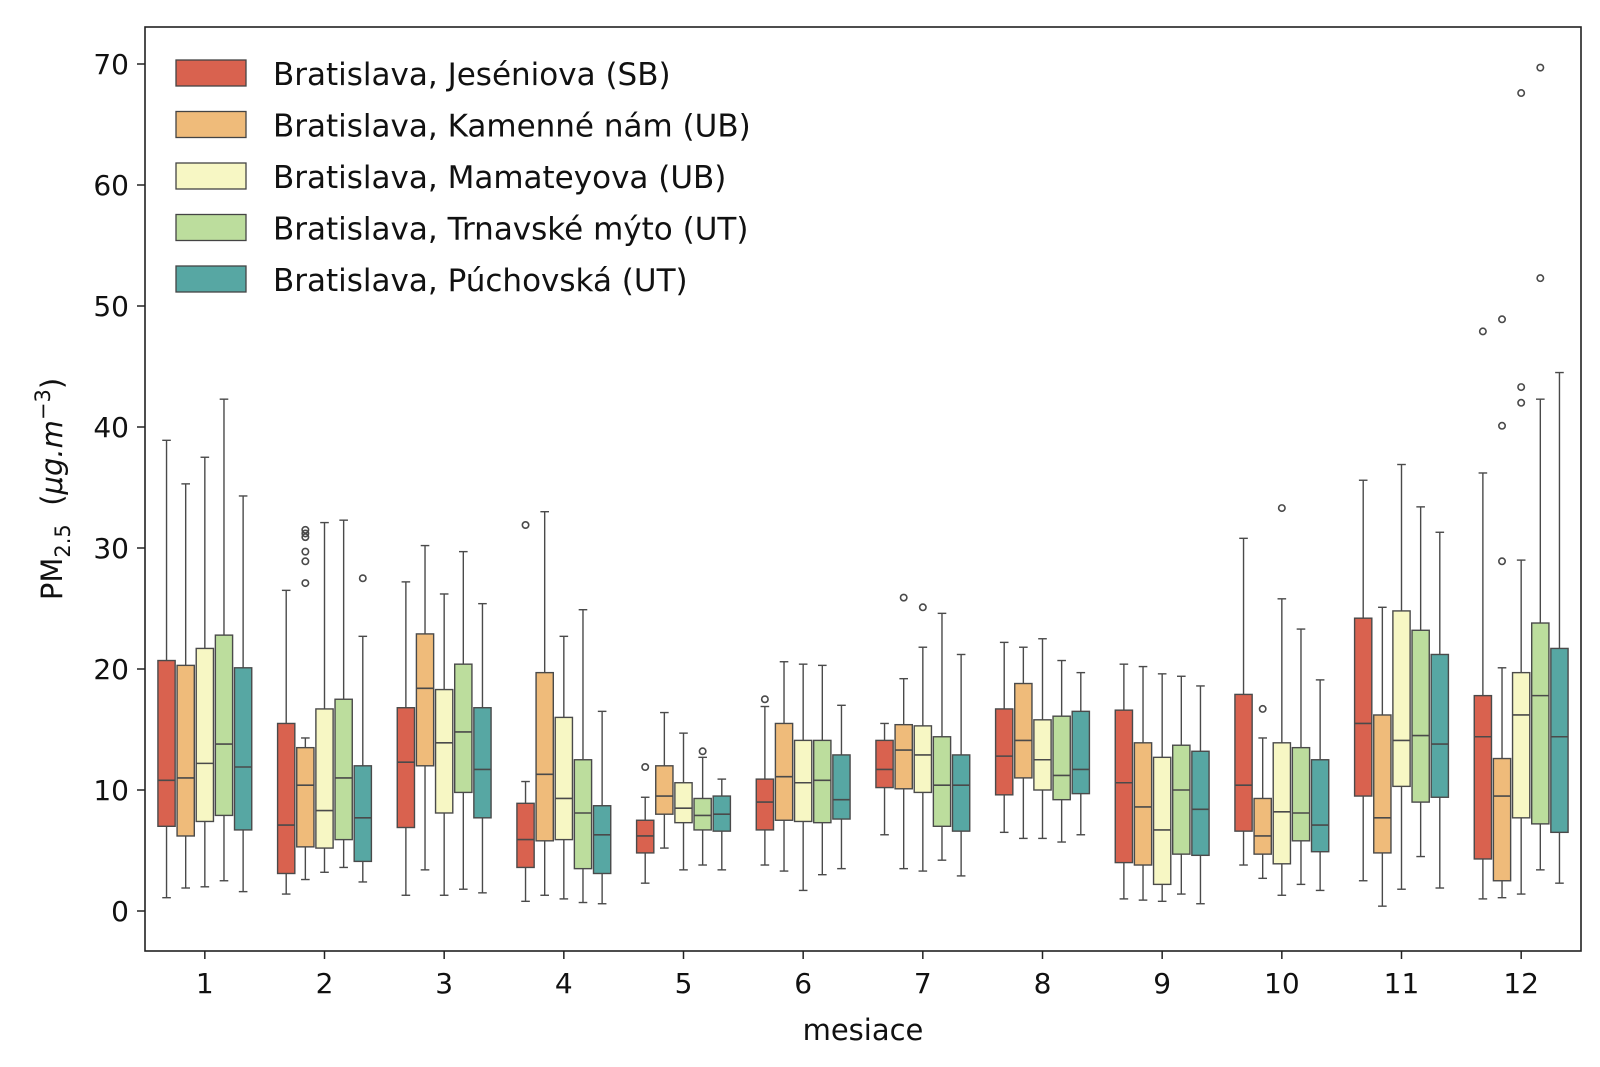 This screenshot has width=1600, height=1067. What do you see at coordinates (423, 75) in the screenshot?
I see `legend-item-1: Bratislava, Jeséniova (SB)` at bounding box center [423, 75].